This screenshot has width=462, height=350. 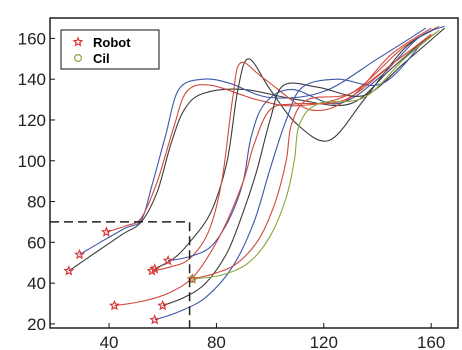 What do you see at coordinates (36, 242) in the screenshot?
I see `y-tick-label: 60` at bounding box center [36, 242].